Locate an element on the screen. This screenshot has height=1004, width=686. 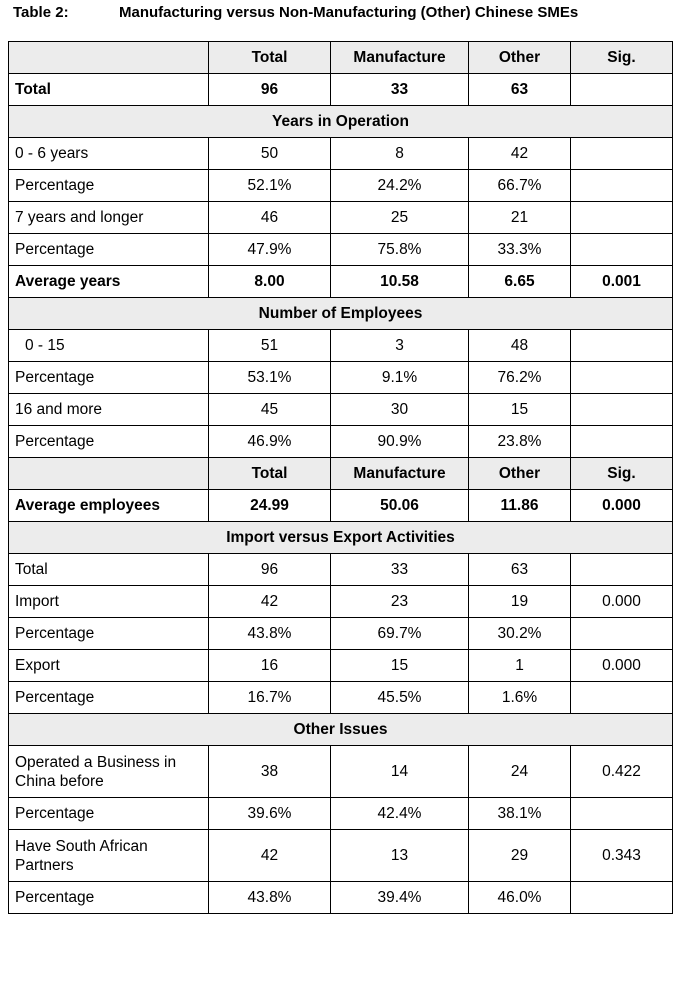
cell-sig: 0.422 is located at coordinates (621, 771).